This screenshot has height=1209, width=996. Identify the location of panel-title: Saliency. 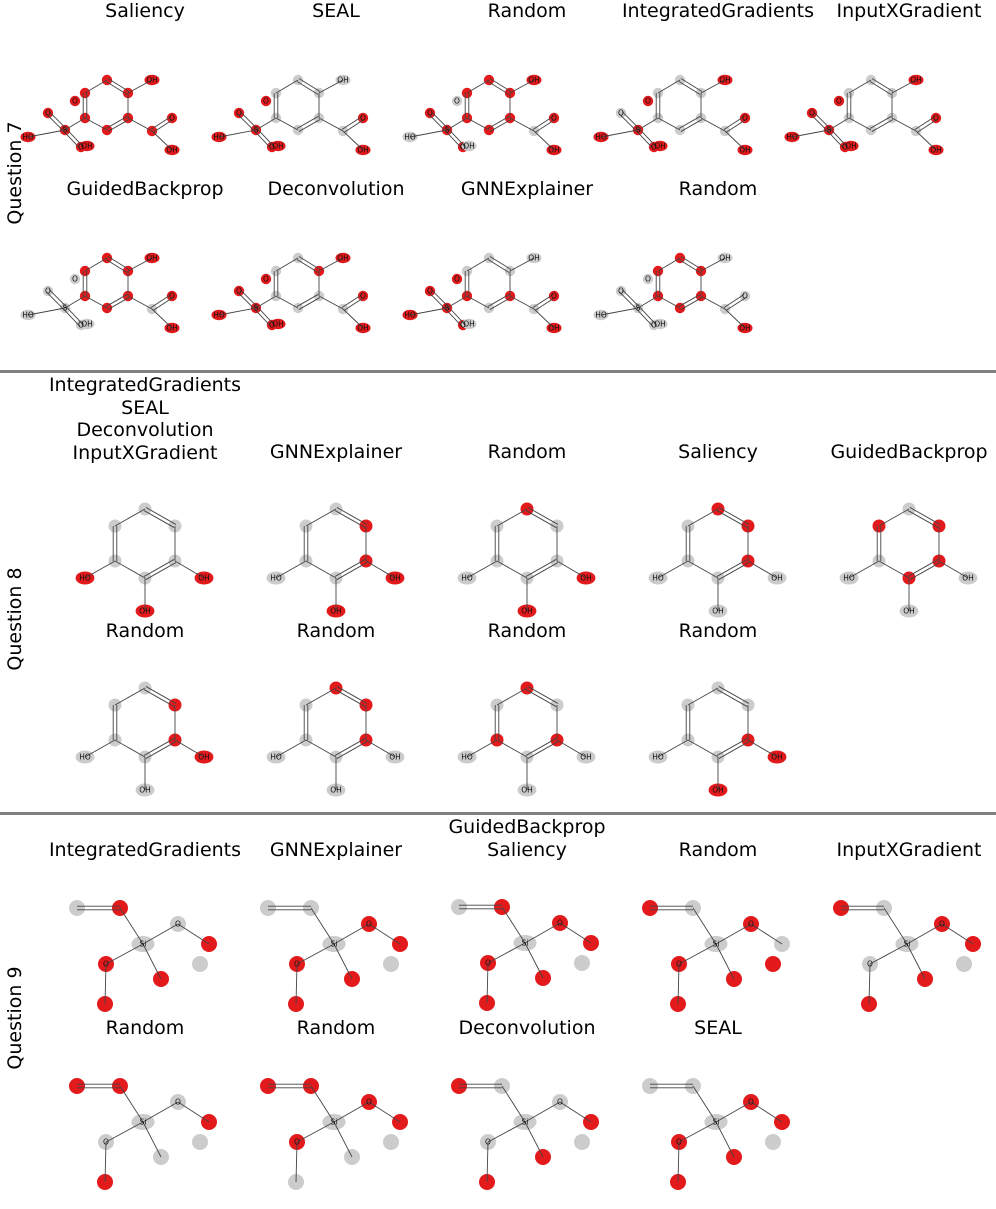
(145, 11).